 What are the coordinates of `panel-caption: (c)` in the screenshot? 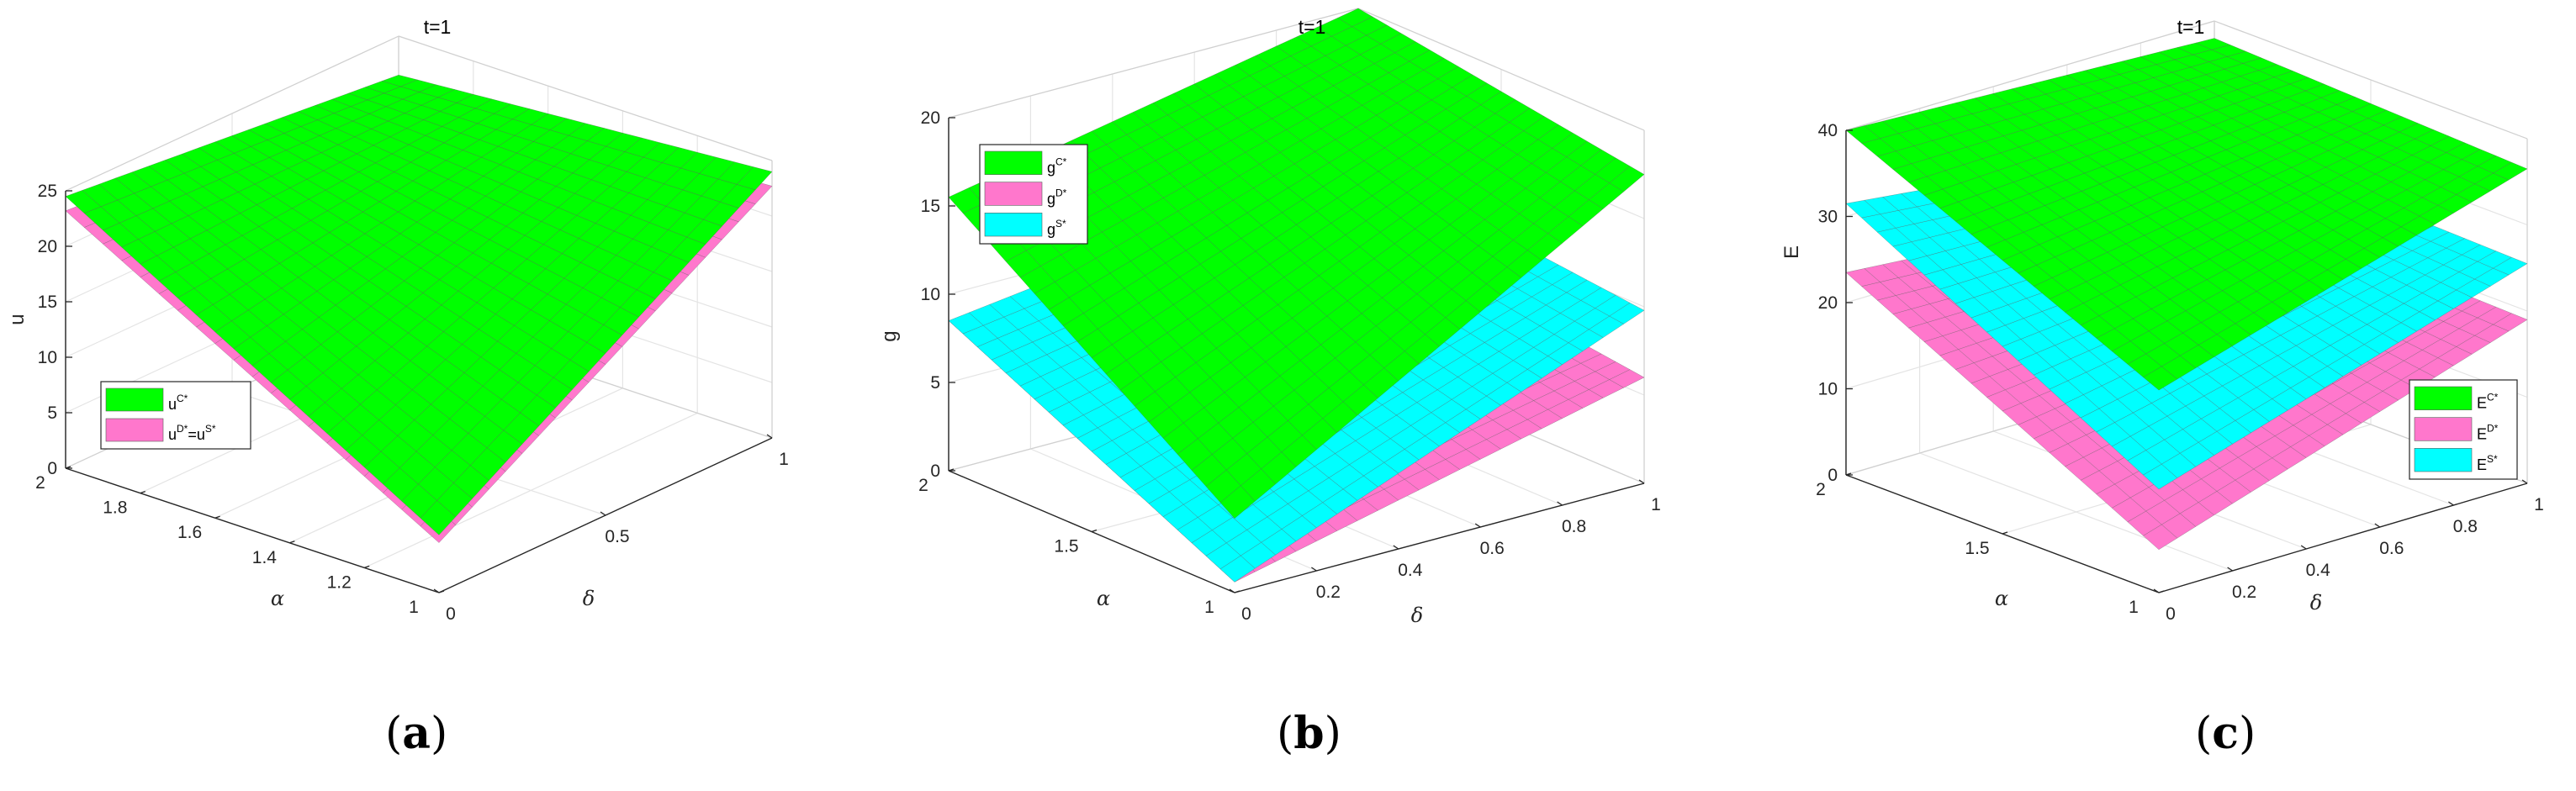 It's located at (2225, 734).